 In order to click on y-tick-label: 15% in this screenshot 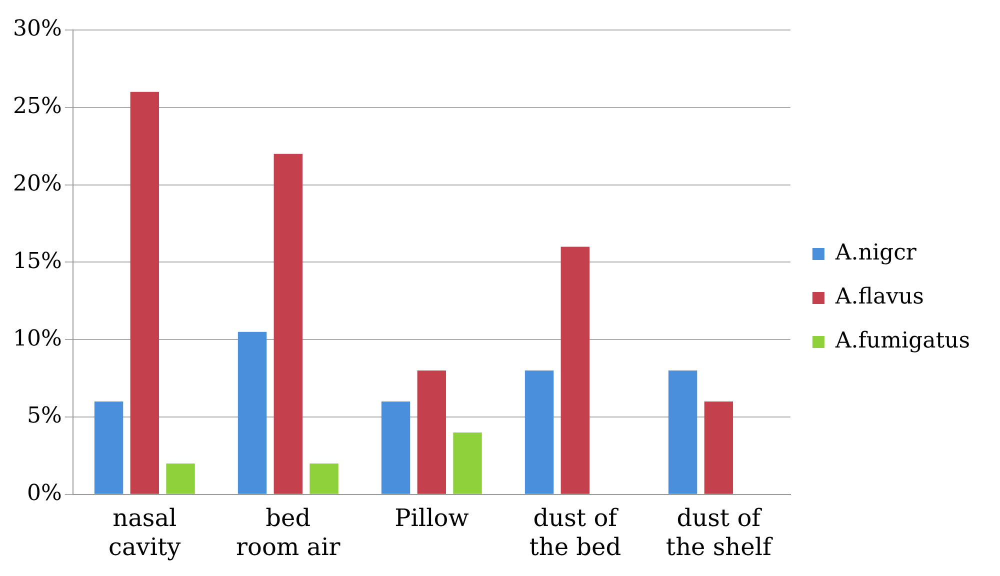, I will do `click(37, 261)`.